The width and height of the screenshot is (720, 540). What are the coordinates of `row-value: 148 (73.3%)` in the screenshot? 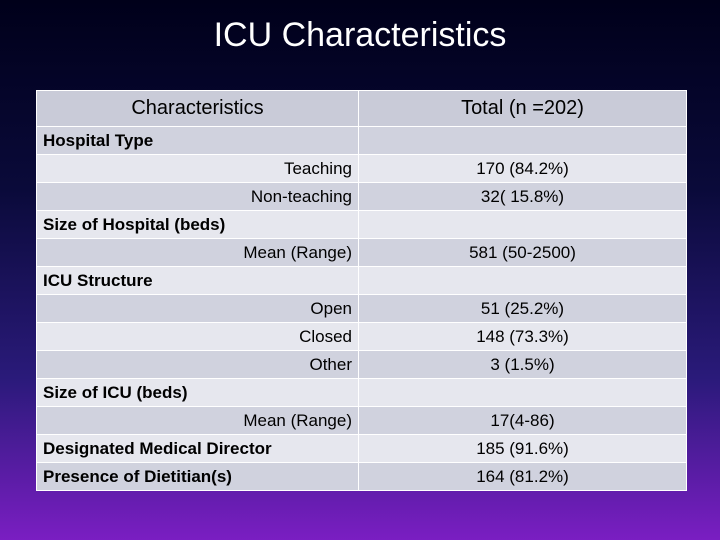 It's located at (522, 336).